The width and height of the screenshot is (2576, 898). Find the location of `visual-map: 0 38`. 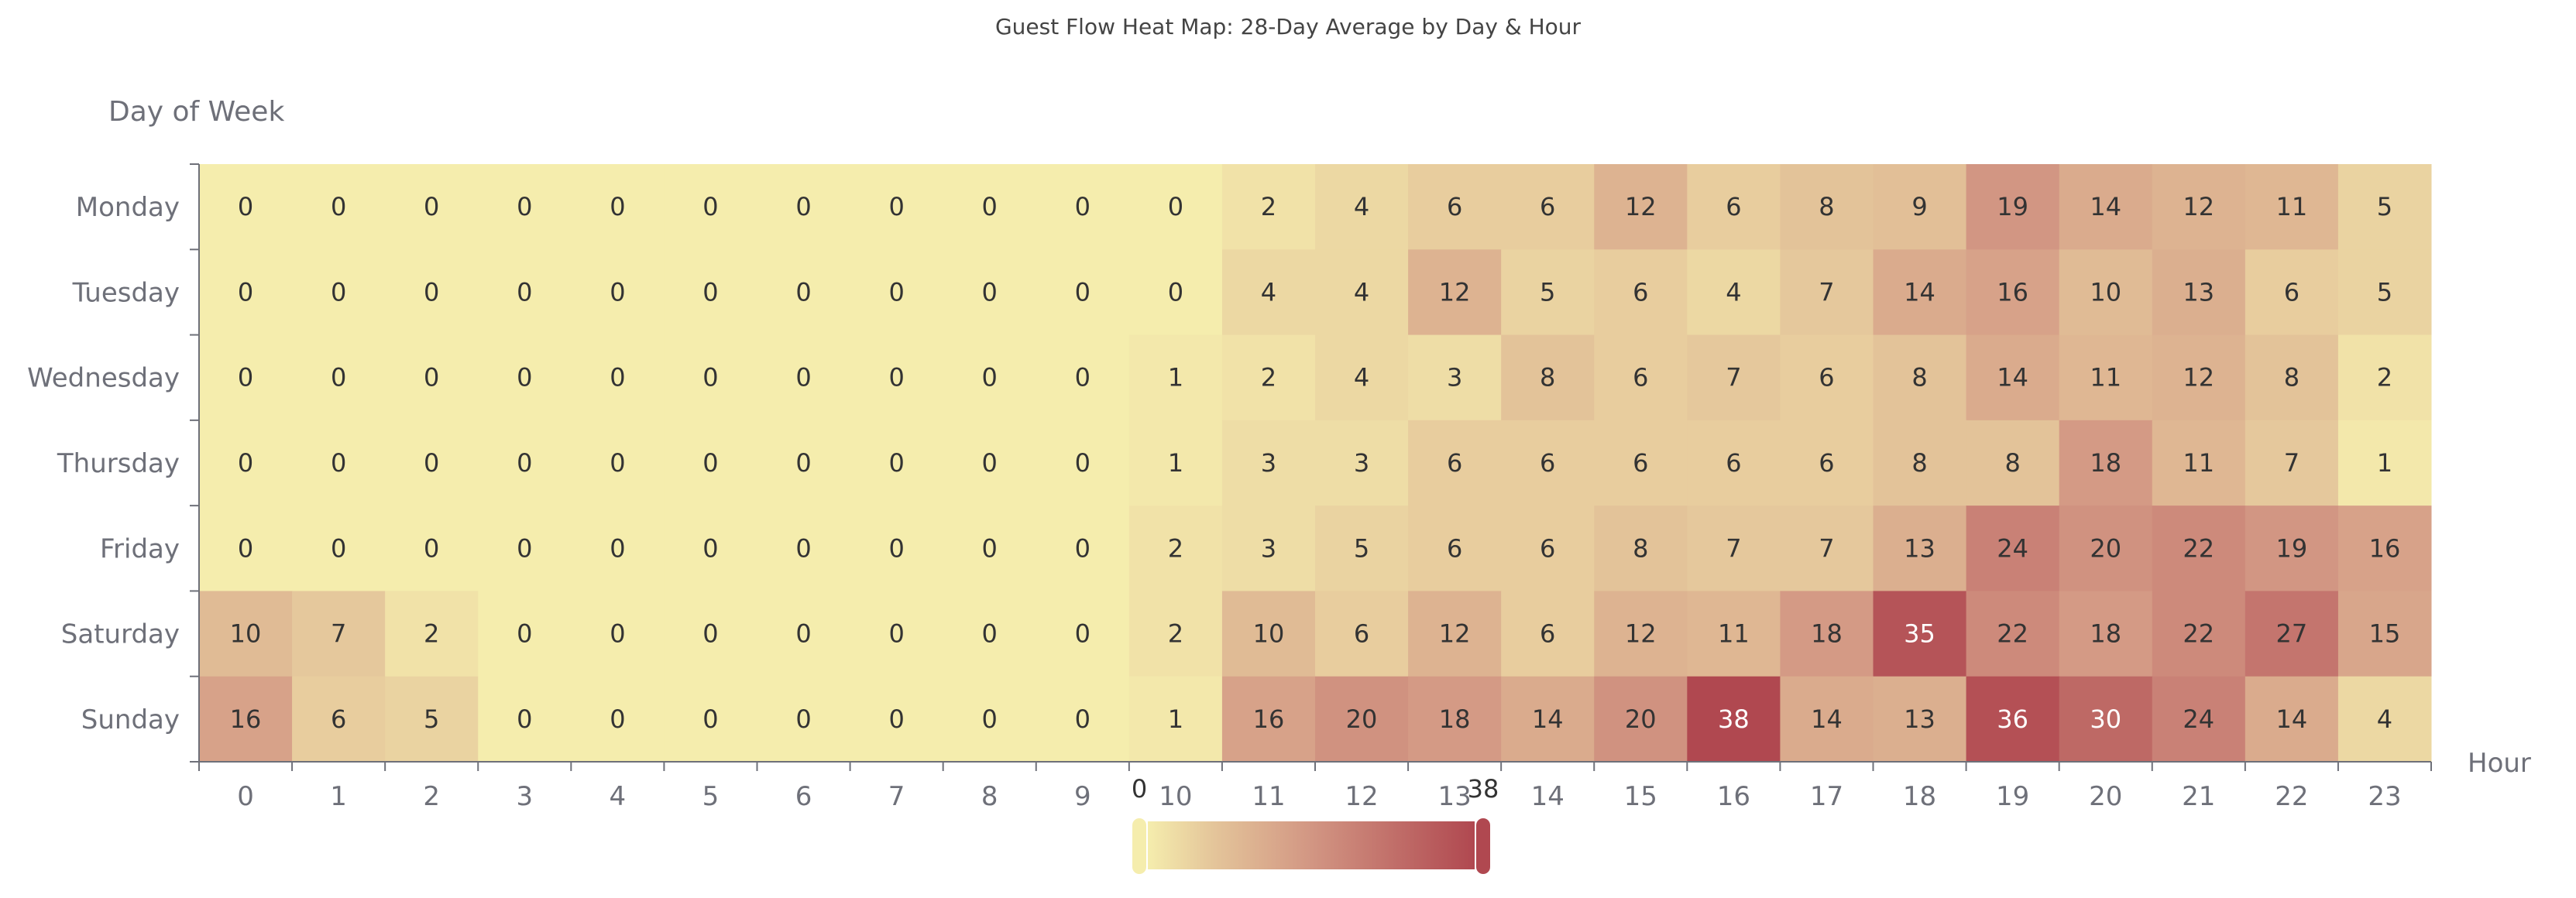

visual-map: 0 38 is located at coordinates (1315, 824).